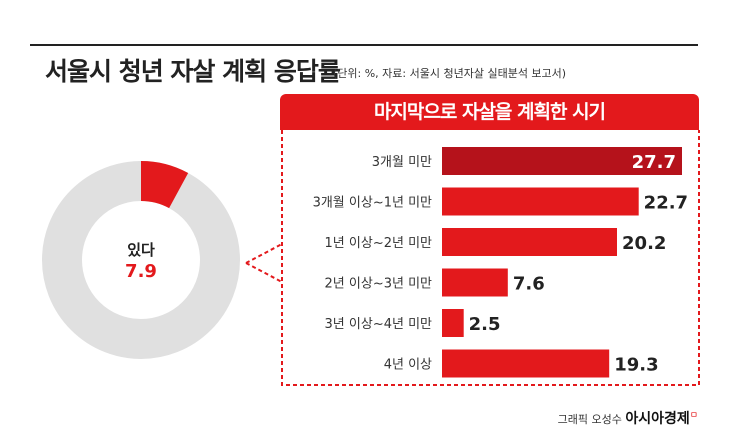  What do you see at coordinates (654, 162) in the screenshot?
I see `bar-value-label: 27.7` at bounding box center [654, 162].